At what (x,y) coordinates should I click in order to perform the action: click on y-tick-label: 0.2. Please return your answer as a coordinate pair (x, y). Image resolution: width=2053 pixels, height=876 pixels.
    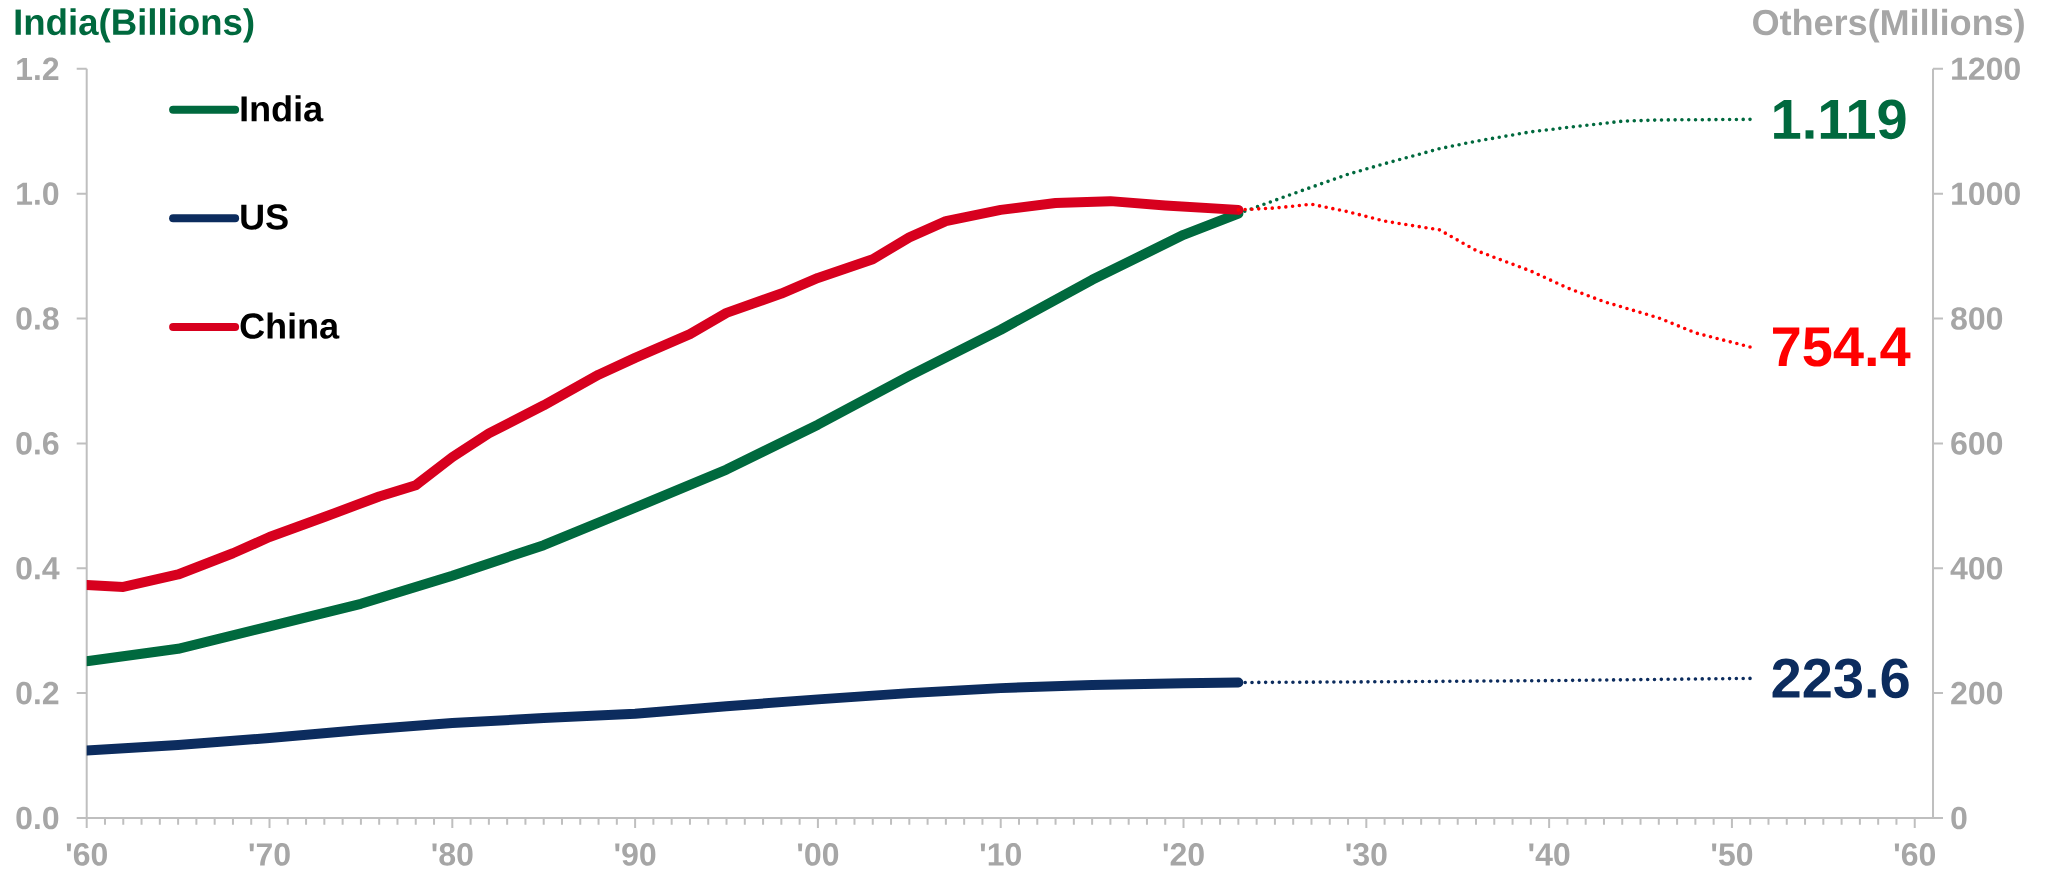
    Looking at the image, I should click on (37, 693).